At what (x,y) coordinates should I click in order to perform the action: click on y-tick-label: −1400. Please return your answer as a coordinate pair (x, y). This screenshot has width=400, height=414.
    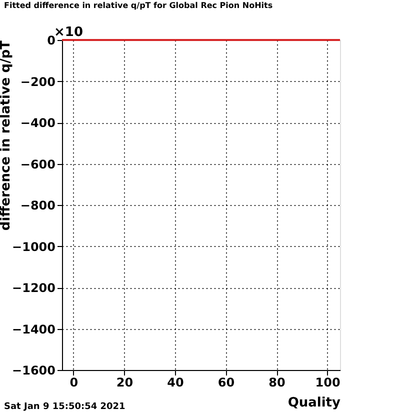
    Looking at the image, I should click on (34, 329).